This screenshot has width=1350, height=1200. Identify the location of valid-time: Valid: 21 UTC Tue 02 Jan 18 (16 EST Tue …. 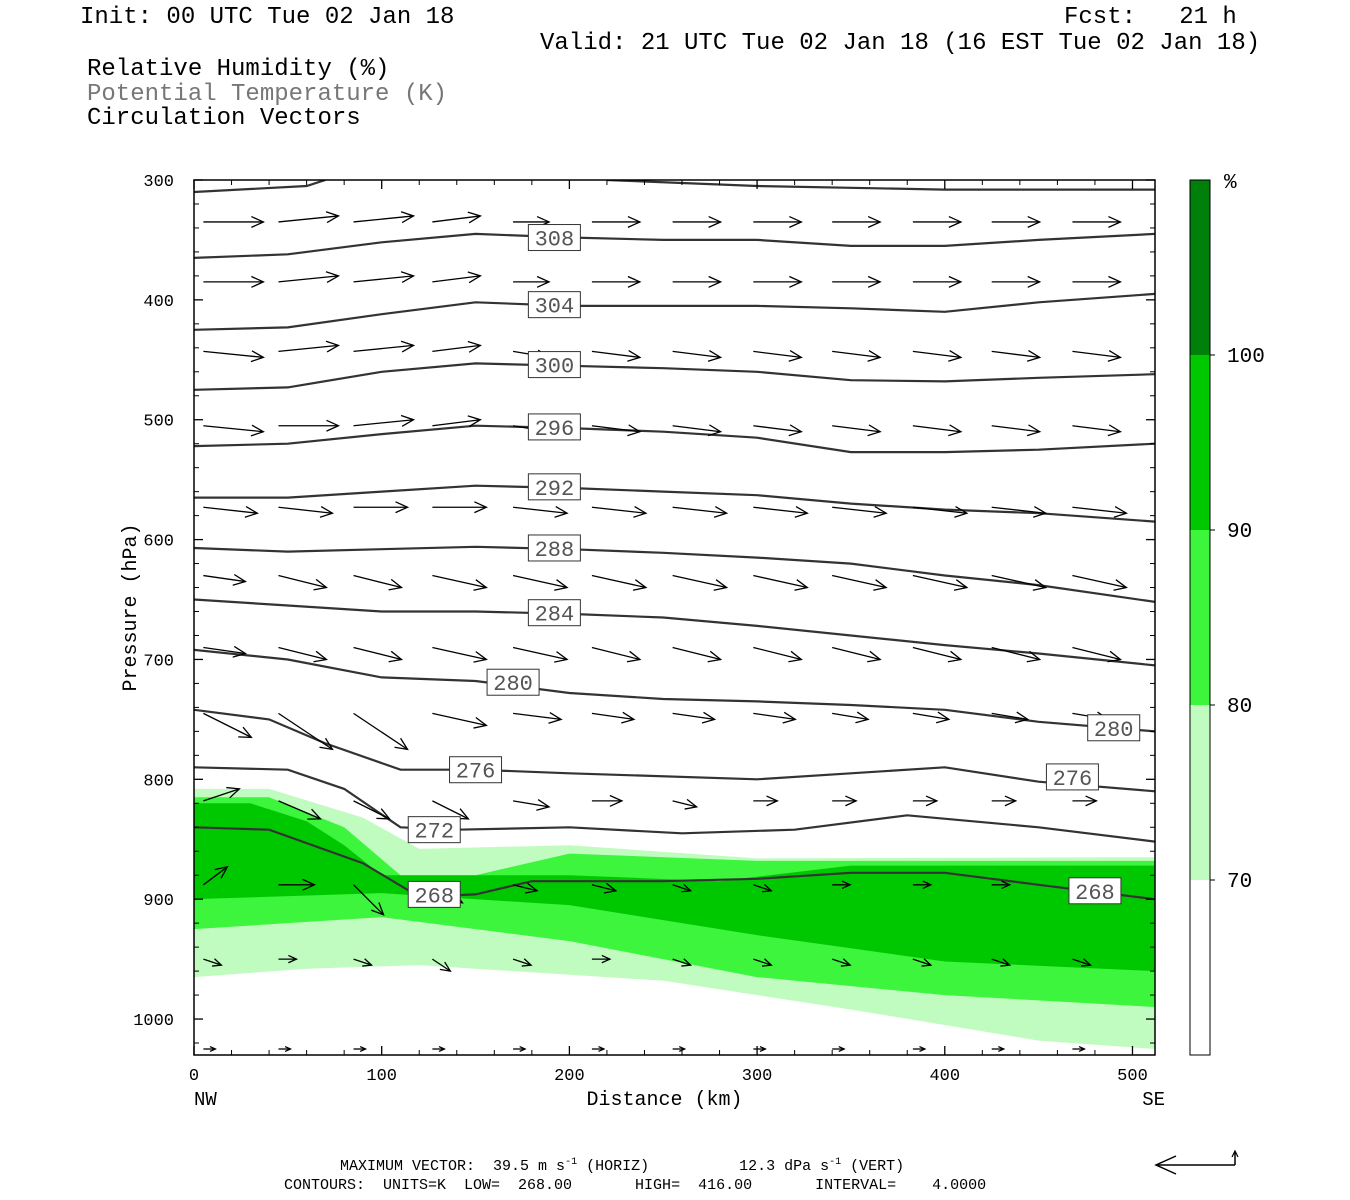
(900, 43).